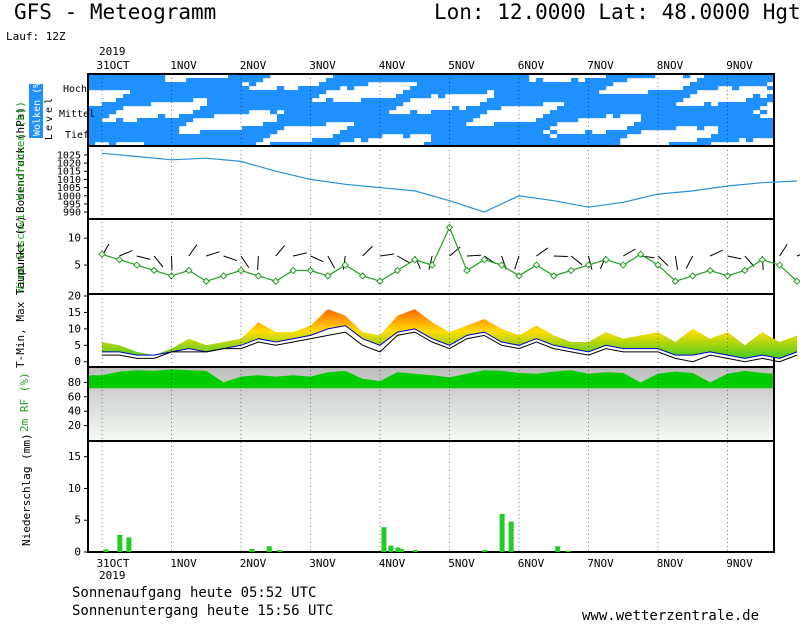  What do you see at coordinates (671, 616) in the screenshot?
I see `website-link: www.wetterzentrale.de` at bounding box center [671, 616].